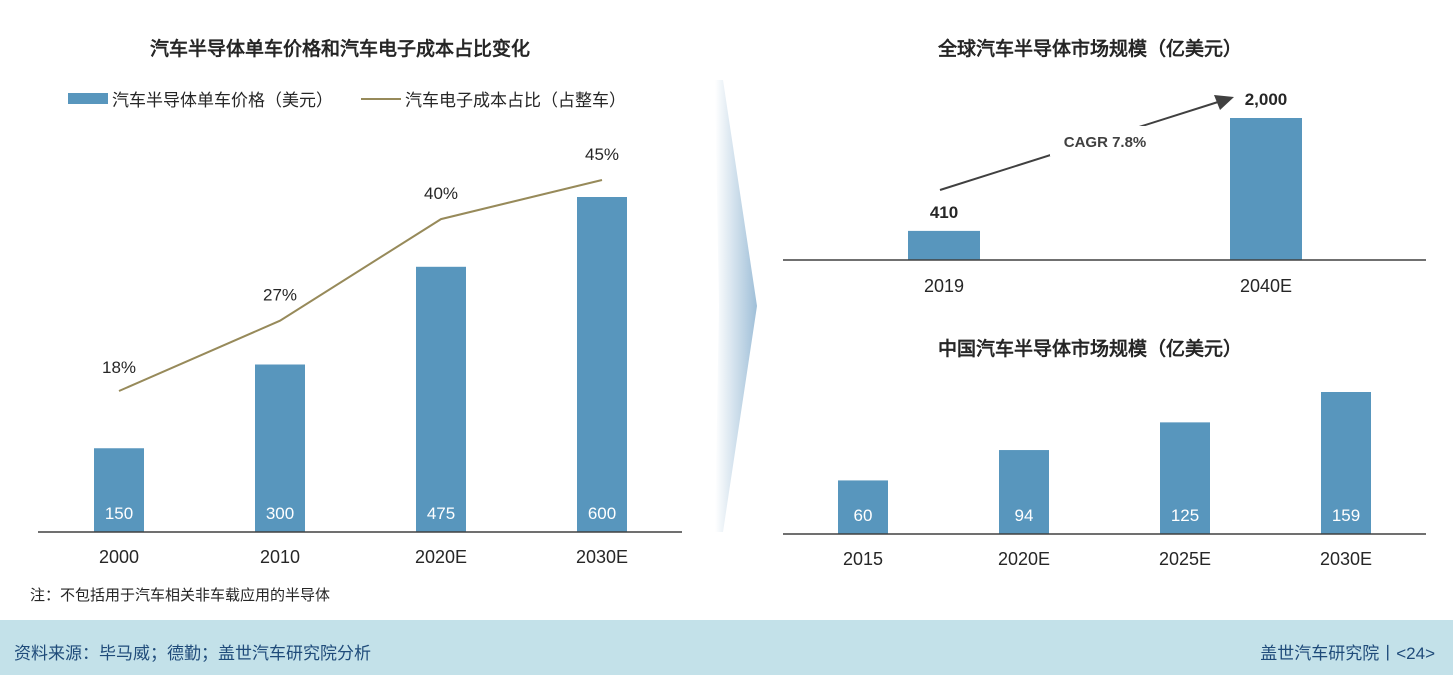 The image size is (1453, 675). Describe the element at coordinates (863, 515) in the screenshot. I see `bar-value-label: 60` at that location.